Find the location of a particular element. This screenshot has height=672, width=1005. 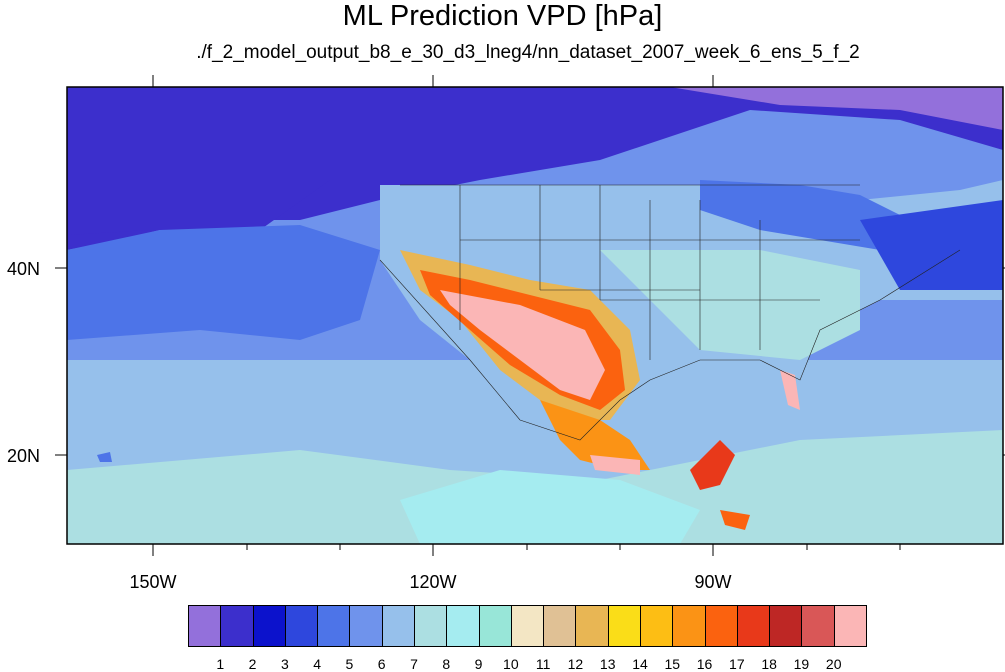

colorbar-label: 6 is located at coordinates (381, 664).